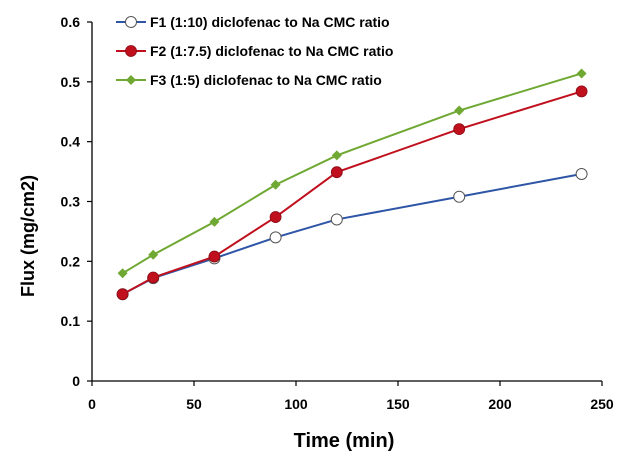 The width and height of the screenshot is (623, 457). Describe the element at coordinates (296, 404) in the screenshot. I see `x-tick-label: 100` at that location.